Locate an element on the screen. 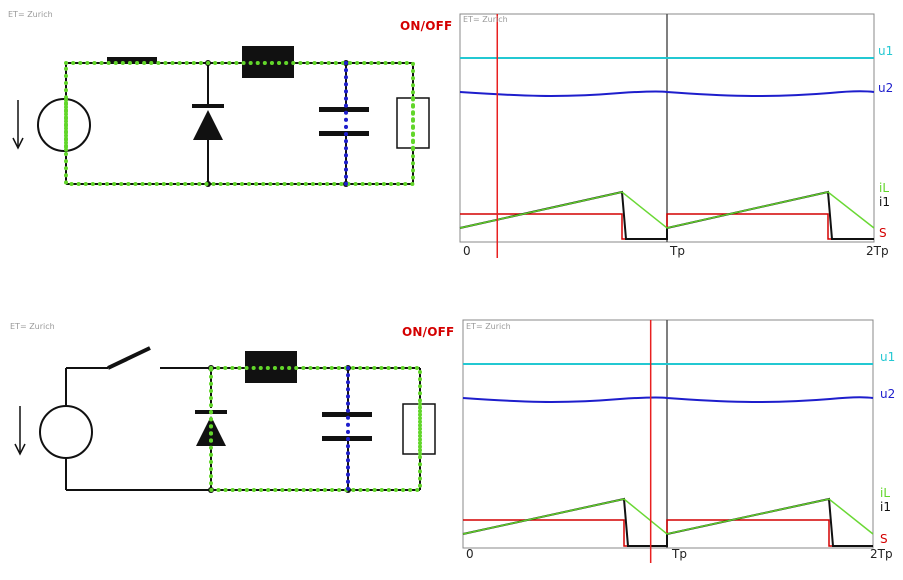  capacitor is located at coordinates (344, 121).